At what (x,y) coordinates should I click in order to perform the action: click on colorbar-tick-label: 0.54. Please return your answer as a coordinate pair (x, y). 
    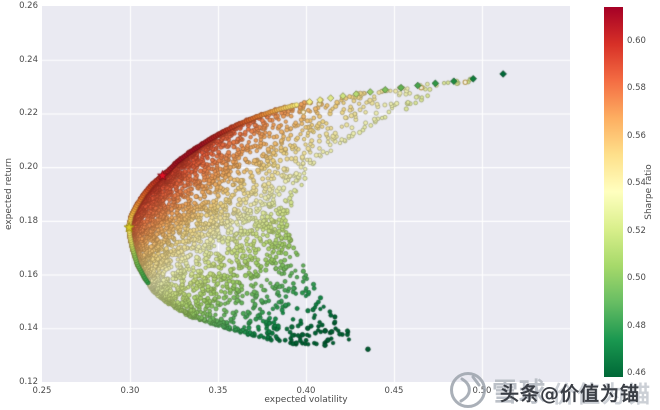
    Looking at the image, I should click on (636, 183).